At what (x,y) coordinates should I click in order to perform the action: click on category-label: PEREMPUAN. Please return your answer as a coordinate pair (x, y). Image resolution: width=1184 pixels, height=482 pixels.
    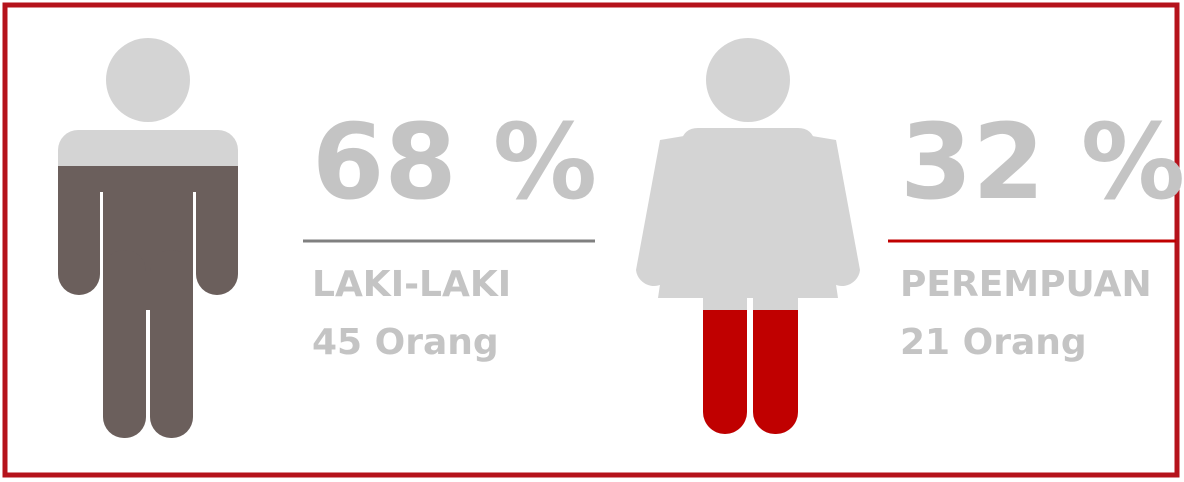
    Looking at the image, I should click on (1026, 284).